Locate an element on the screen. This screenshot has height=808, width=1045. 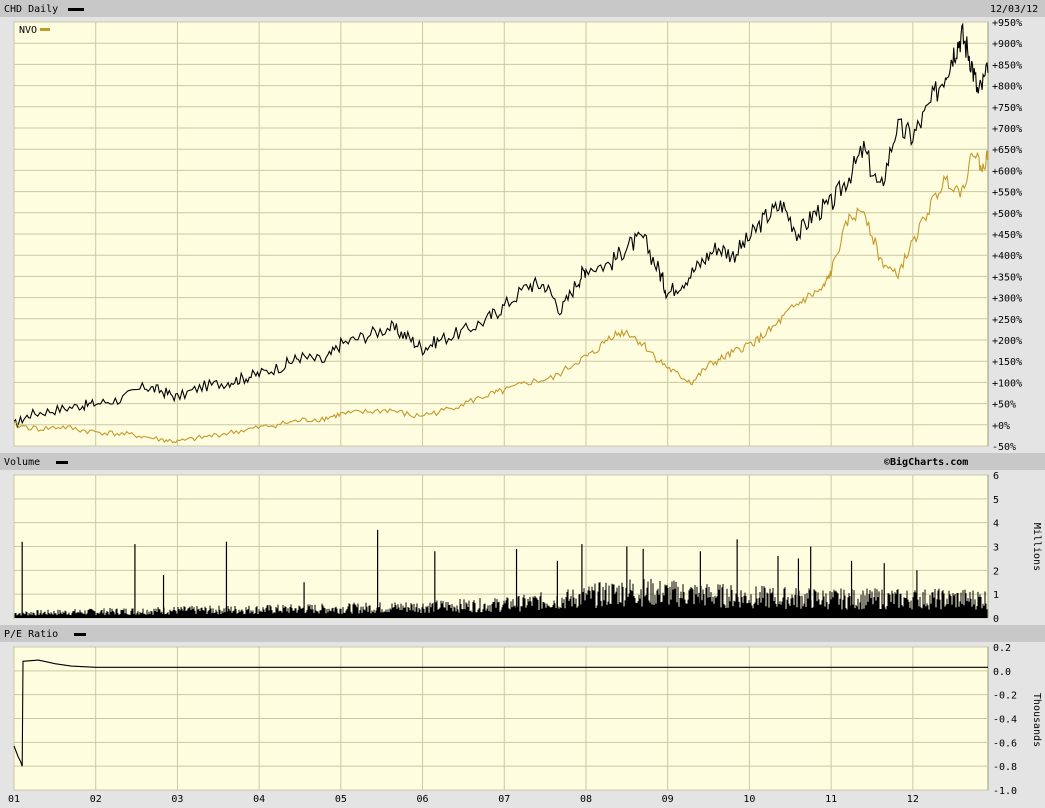
x-tick-label: 04 is located at coordinates (259, 799).